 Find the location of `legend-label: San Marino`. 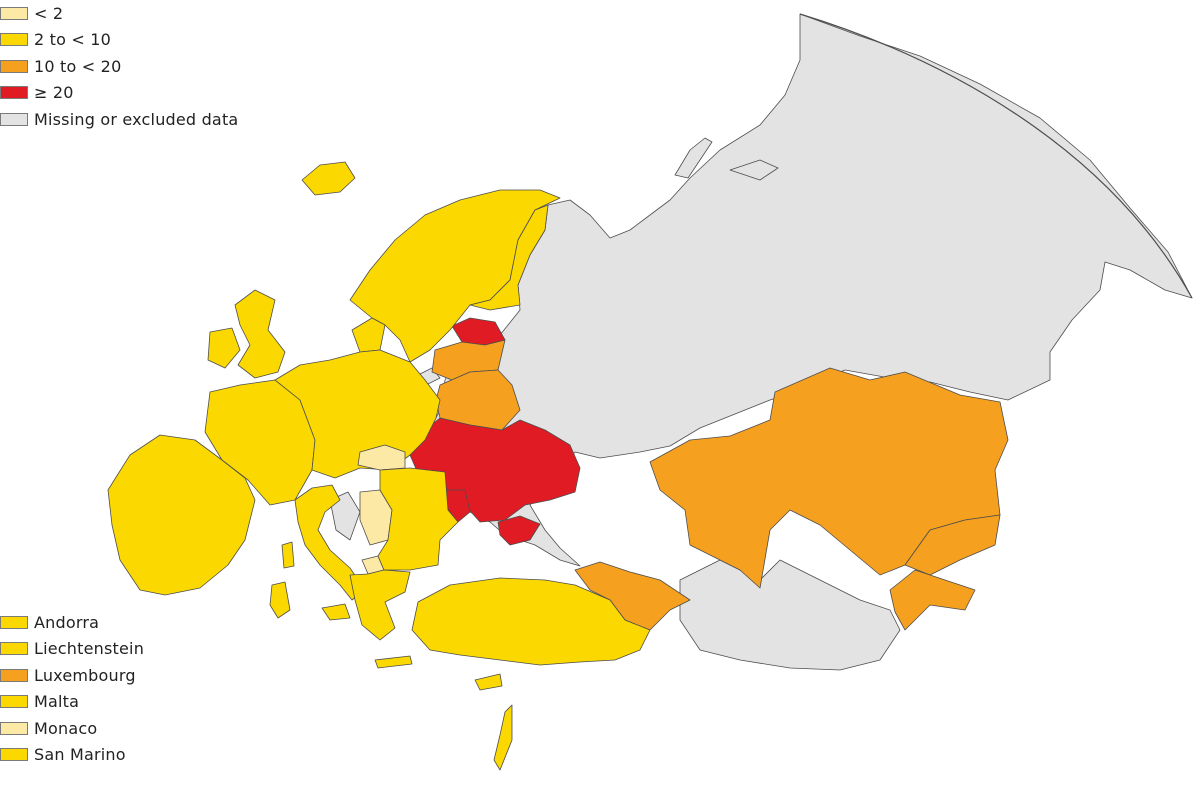

legend-label: San Marino is located at coordinates (80, 755).